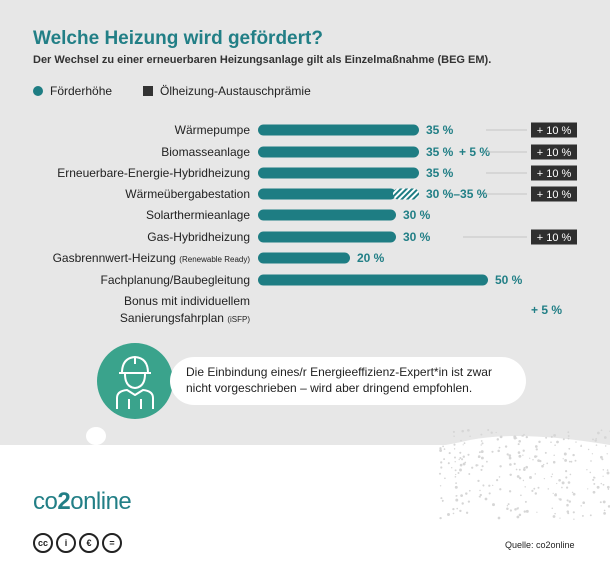 This screenshot has height=568, width=610. What do you see at coordinates (81, 91) in the screenshot?
I see `legend-label: Förderhöhe` at bounding box center [81, 91].